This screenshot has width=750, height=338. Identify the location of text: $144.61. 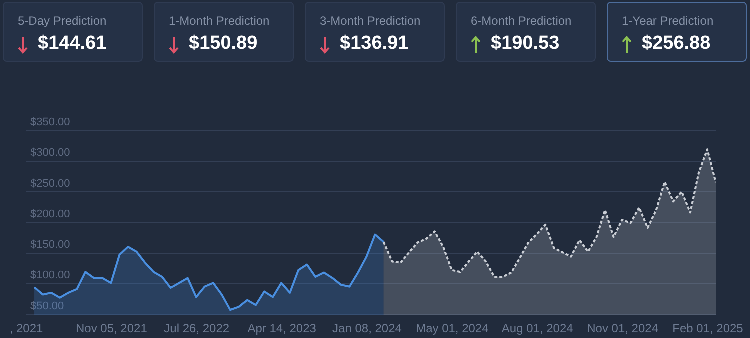
(72, 44).